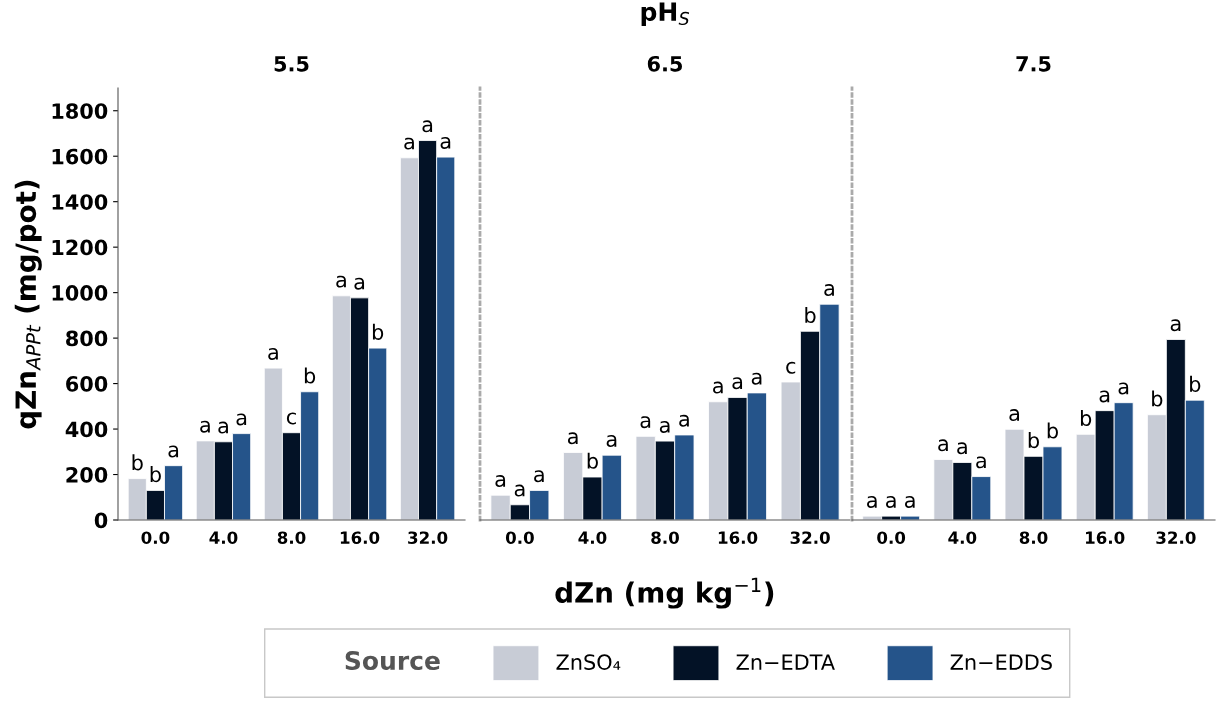  What do you see at coordinates (87, 474) in the screenshot?
I see `y-tick-label: 200` at bounding box center [87, 474].